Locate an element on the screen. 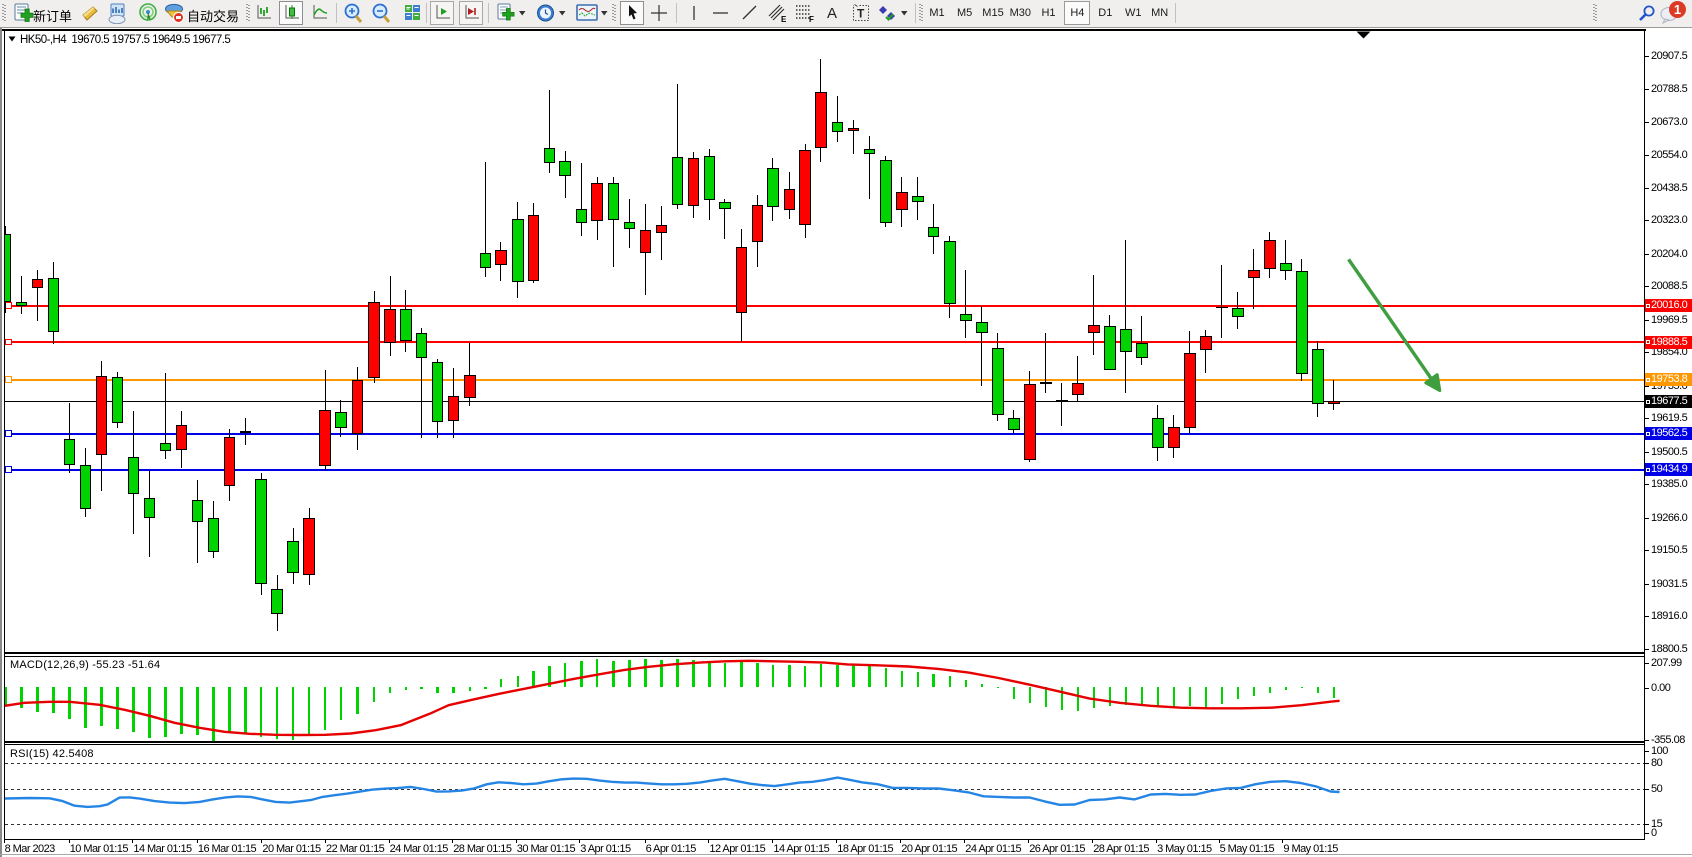  svg-text: E is located at coordinates (784, 19).